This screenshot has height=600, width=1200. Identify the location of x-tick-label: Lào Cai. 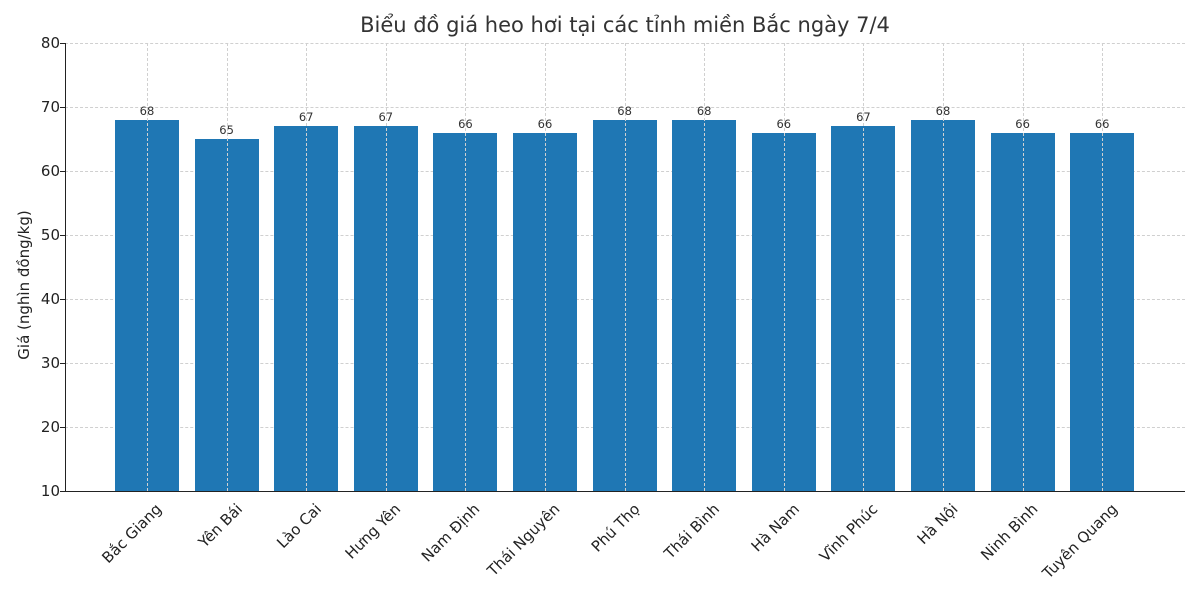
(299, 526).